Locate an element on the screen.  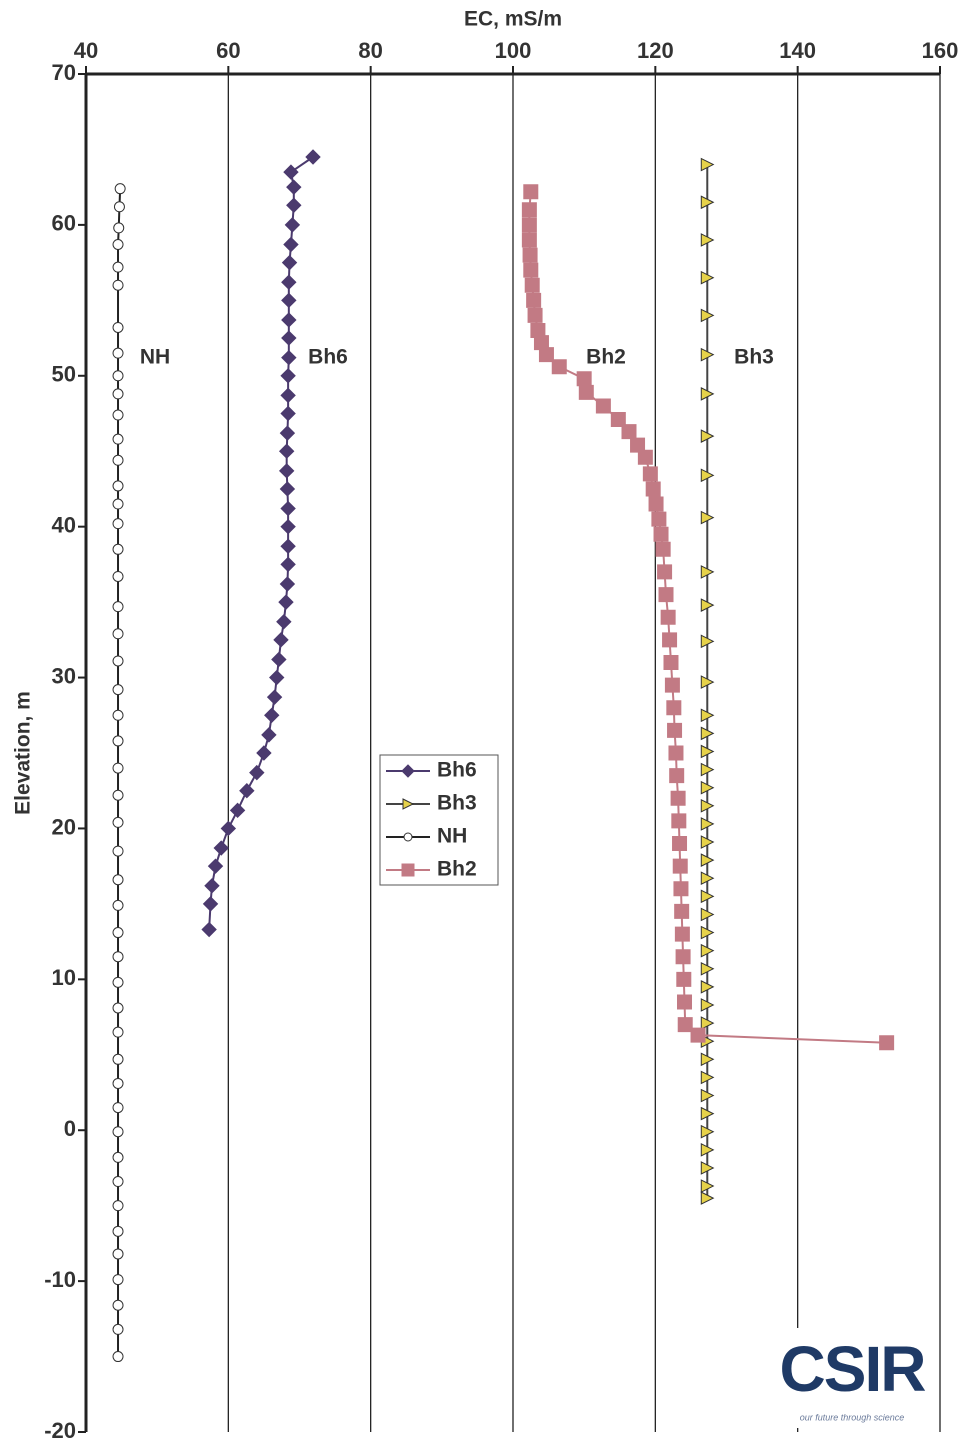
y-tick-label: -10 is located at coordinates (60, 1279).